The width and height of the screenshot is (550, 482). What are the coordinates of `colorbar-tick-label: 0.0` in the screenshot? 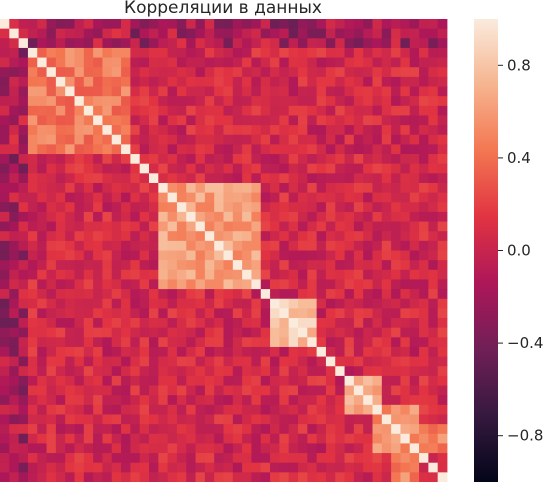 It's located at (519, 251).